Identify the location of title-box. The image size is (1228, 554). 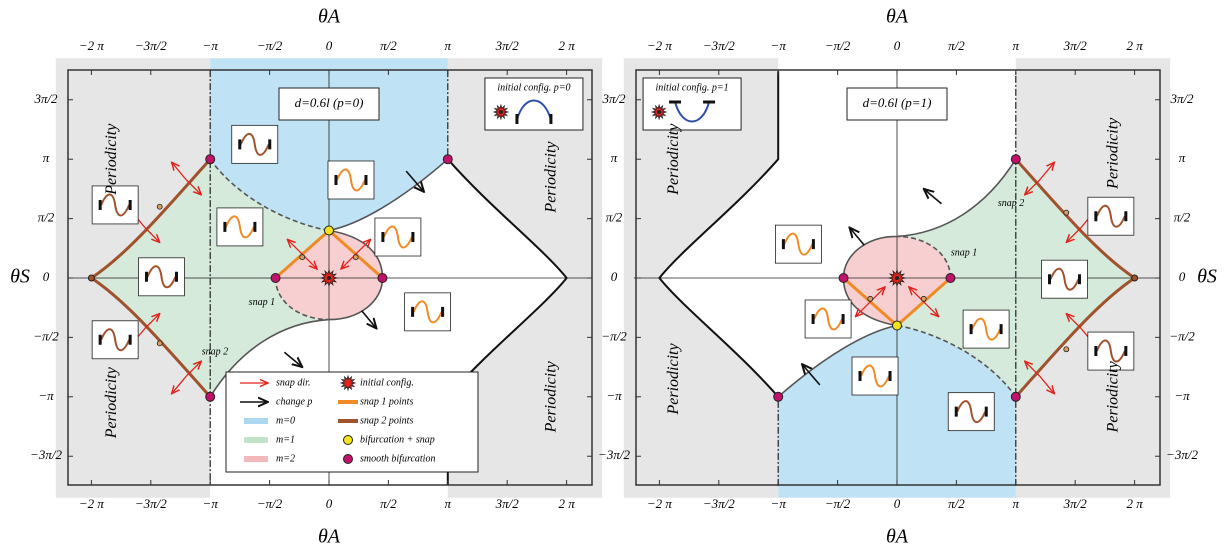
(897, 104).